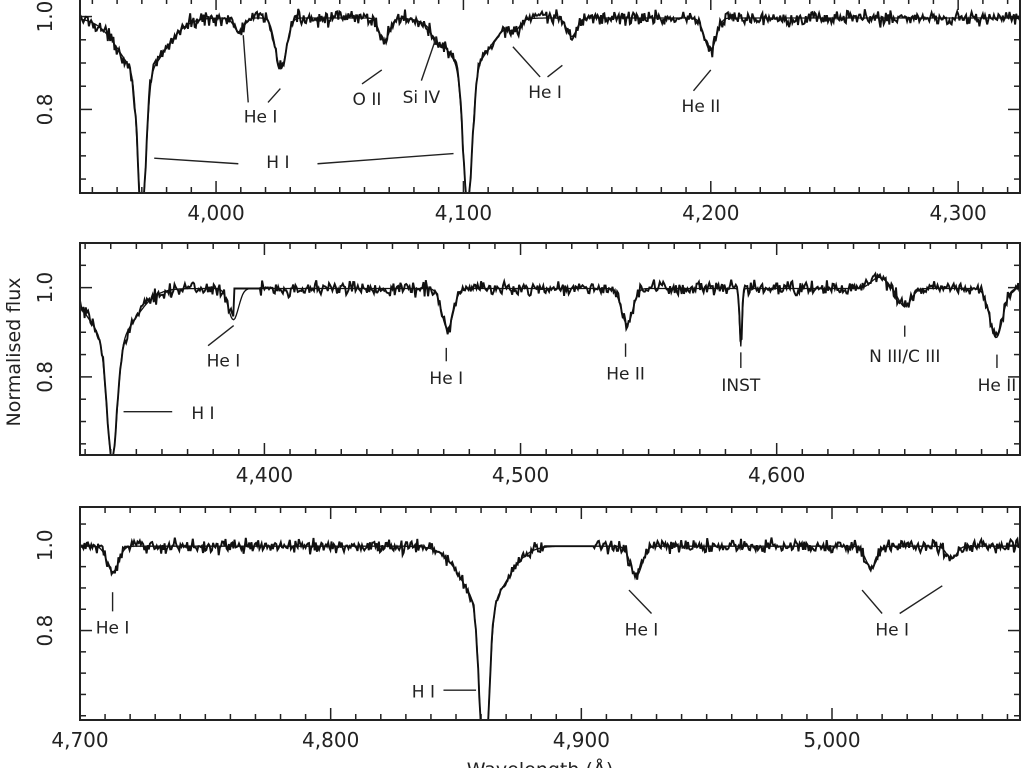 This screenshot has height=768, width=1024. I want to click on x-tick-label: 4,100, so click(463, 213).